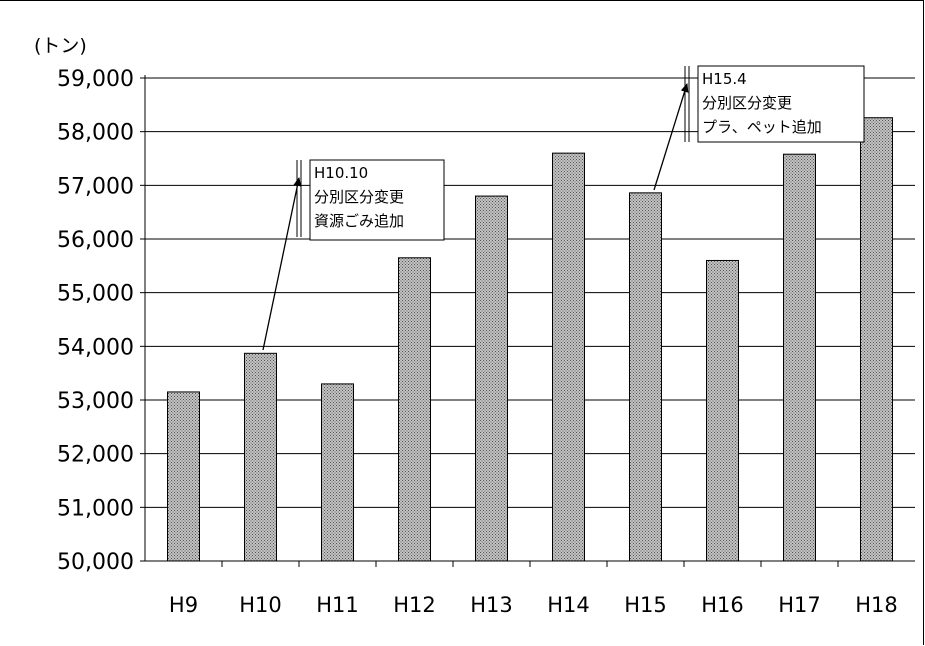 The width and height of the screenshot is (925, 646). I want to click on y-tick-label: 57,000, so click(95, 186).